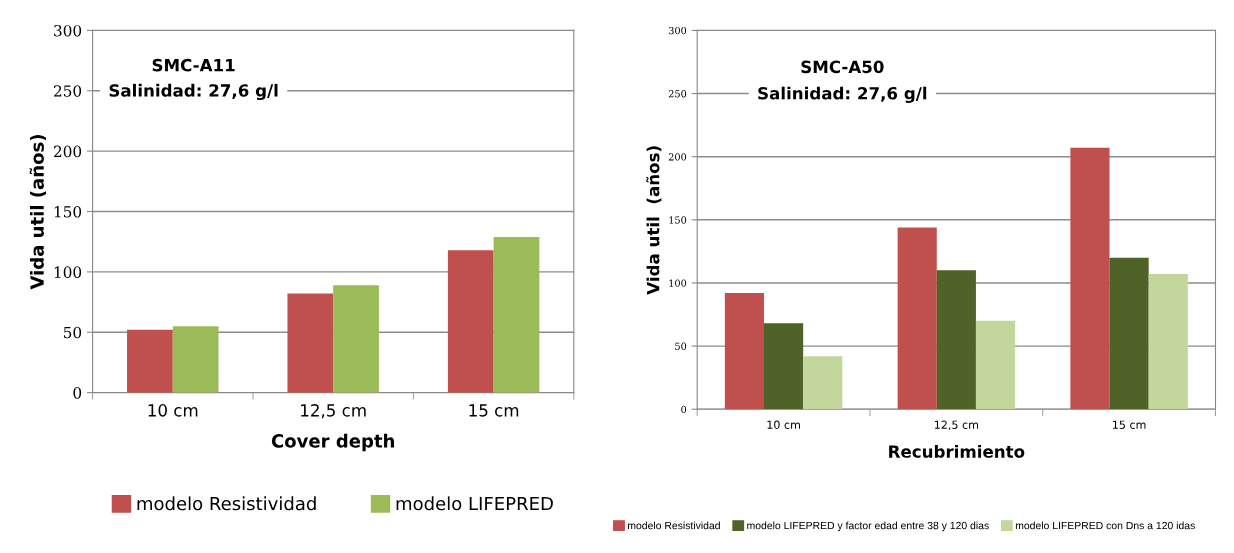  Describe the element at coordinates (1105, 525) in the screenshot. I see `legend-label: modelo LIFEPRED con Dns a 120 idas` at that location.